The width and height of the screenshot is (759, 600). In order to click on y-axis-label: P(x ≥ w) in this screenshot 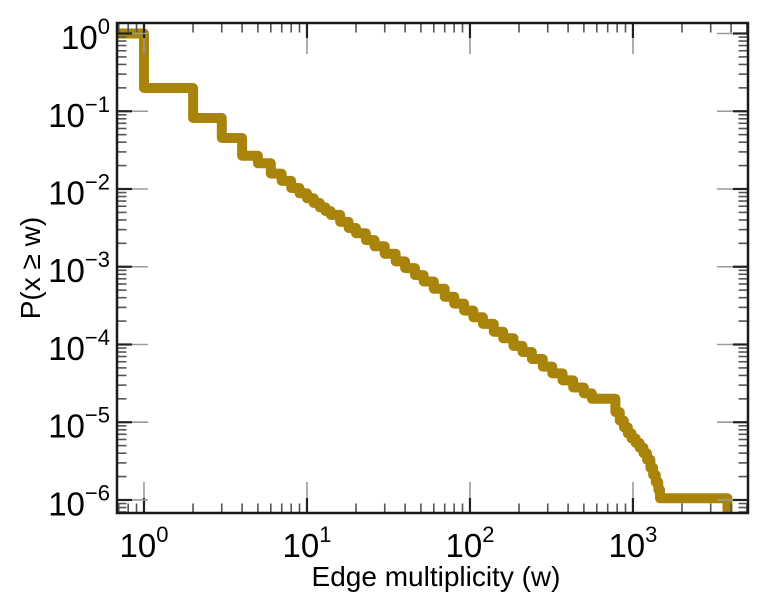, I will do `click(30, 268)`.